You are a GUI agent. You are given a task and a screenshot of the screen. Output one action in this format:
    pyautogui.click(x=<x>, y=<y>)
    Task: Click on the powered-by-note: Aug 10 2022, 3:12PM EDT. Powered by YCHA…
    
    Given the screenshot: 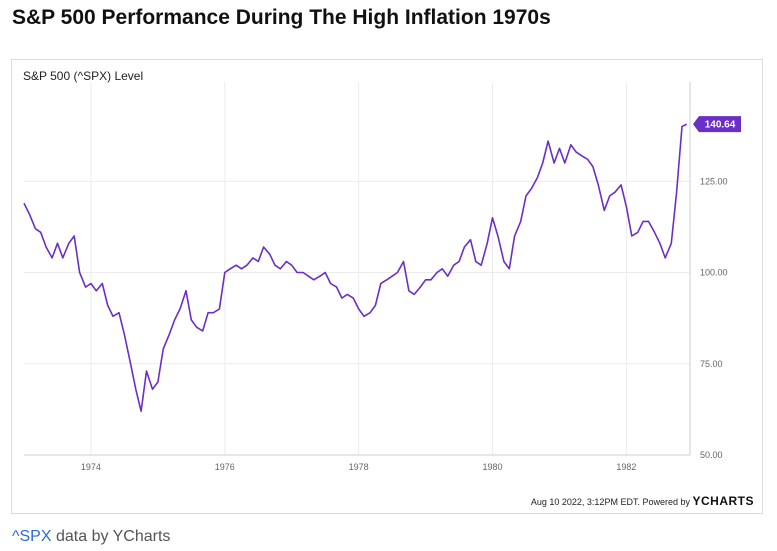 What is the action you would take?
    pyautogui.click(x=642, y=501)
    